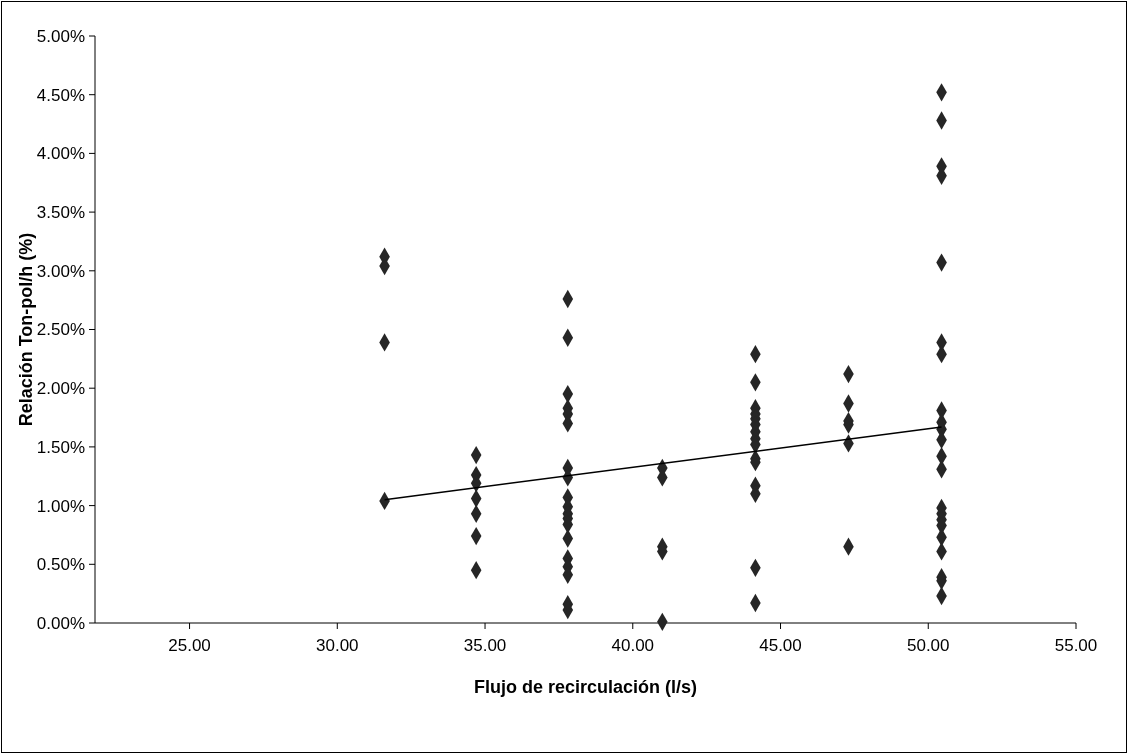  I want to click on x-tick-label: 40.00, so click(633, 645).